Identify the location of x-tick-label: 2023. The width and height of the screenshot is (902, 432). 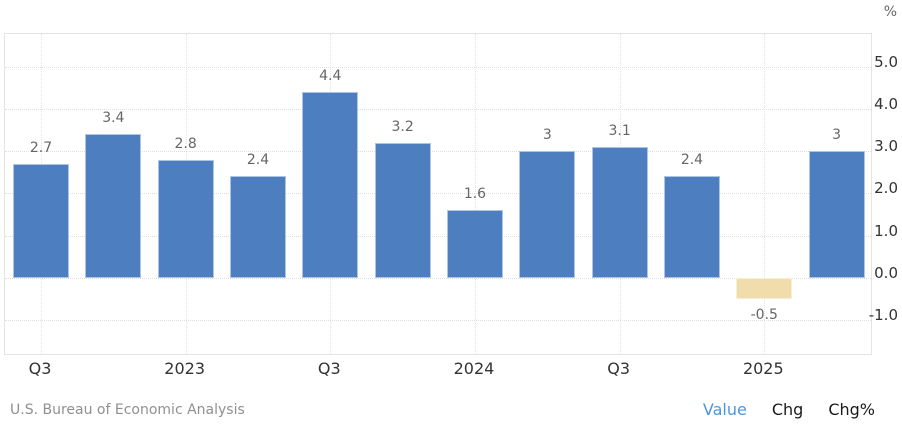
(185, 368).